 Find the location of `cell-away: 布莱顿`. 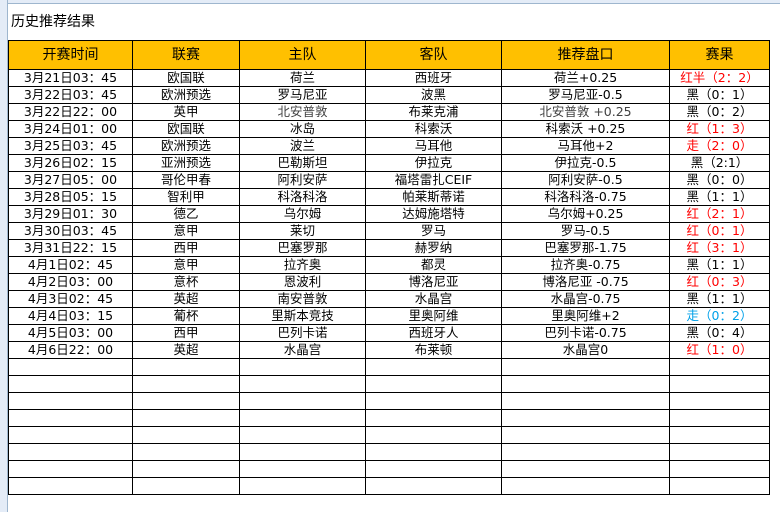

cell-away: 布莱顿 is located at coordinates (433, 350).